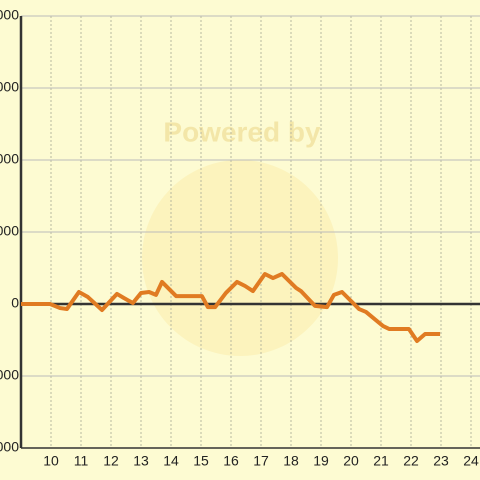  What do you see at coordinates (9, 159) in the screenshot?
I see `y-tick-label: 6,000` at bounding box center [9, 159].